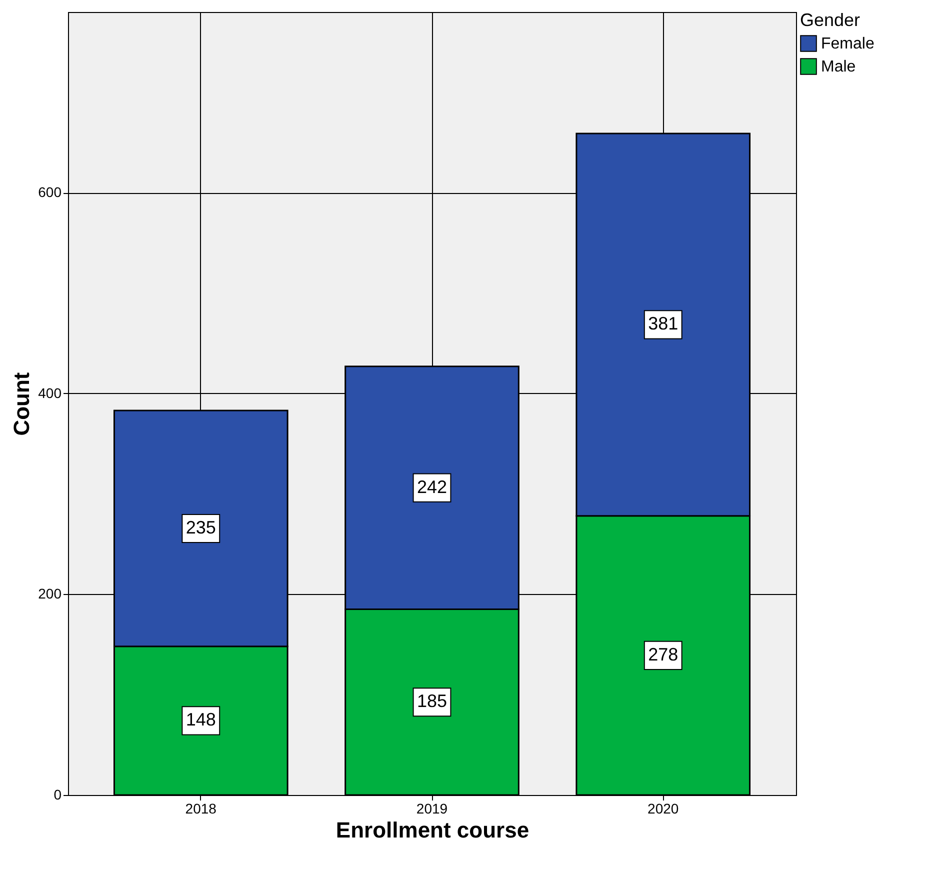  I want to click on data-label: 278, so click(663, 654).